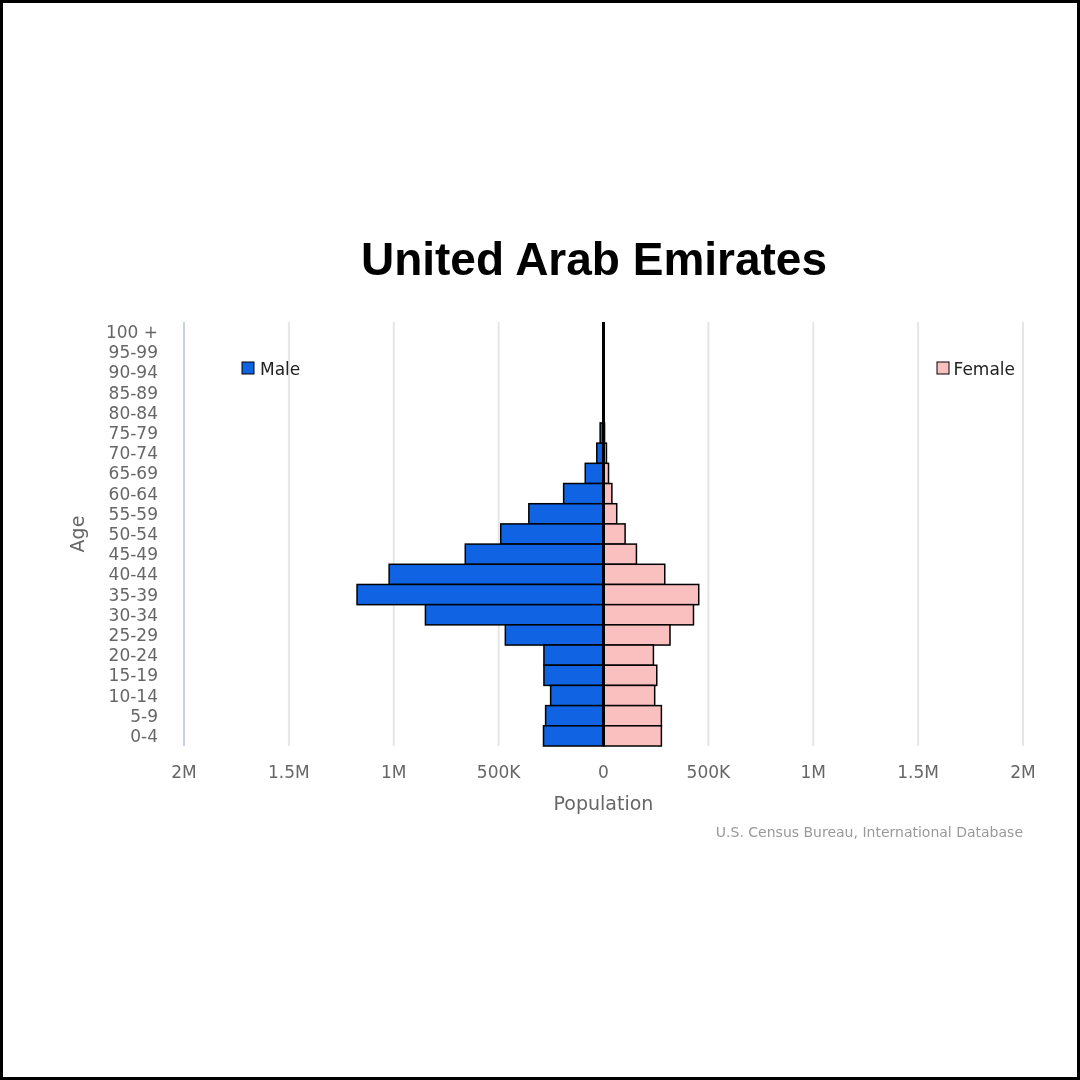 This screenshot has width=1080, height=1080. What do you see at coordinates (133, 675) in the screenshot?
I see `y-tick-label: 15-19` at bounding box center [133, 675].